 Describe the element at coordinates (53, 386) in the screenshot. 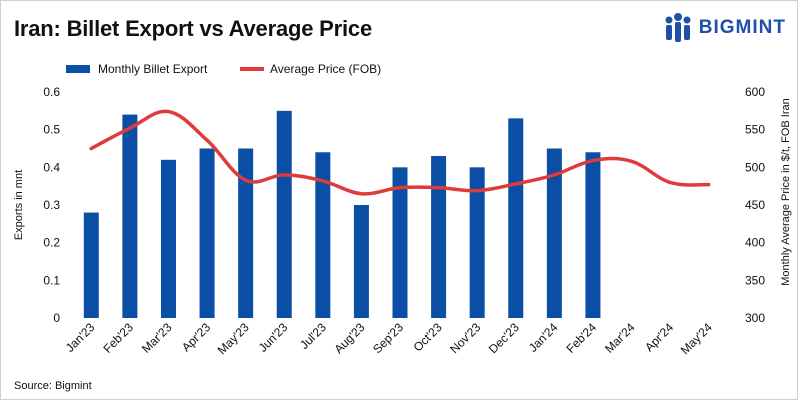

I see `source-note: Source: Bigmint` at that location.